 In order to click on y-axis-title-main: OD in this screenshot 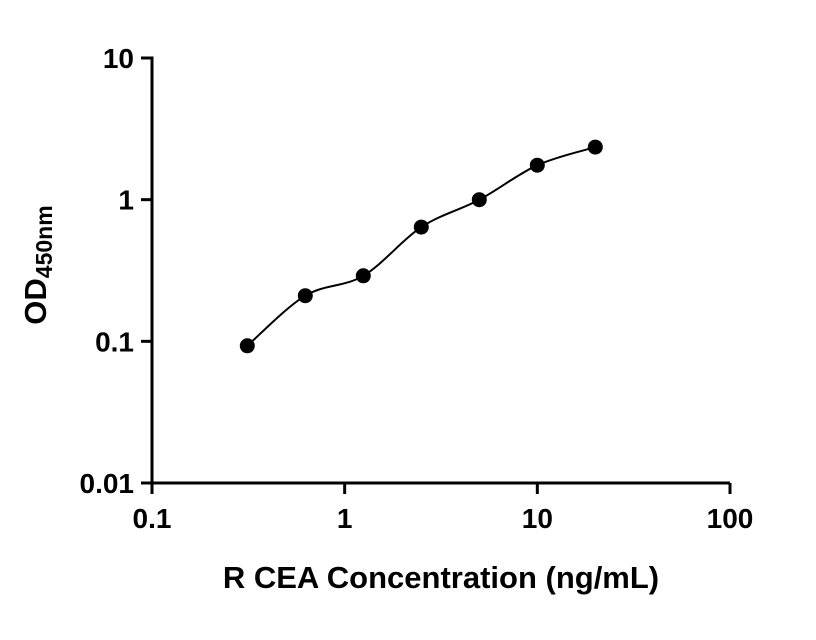, I will do `click(35, 301)`.